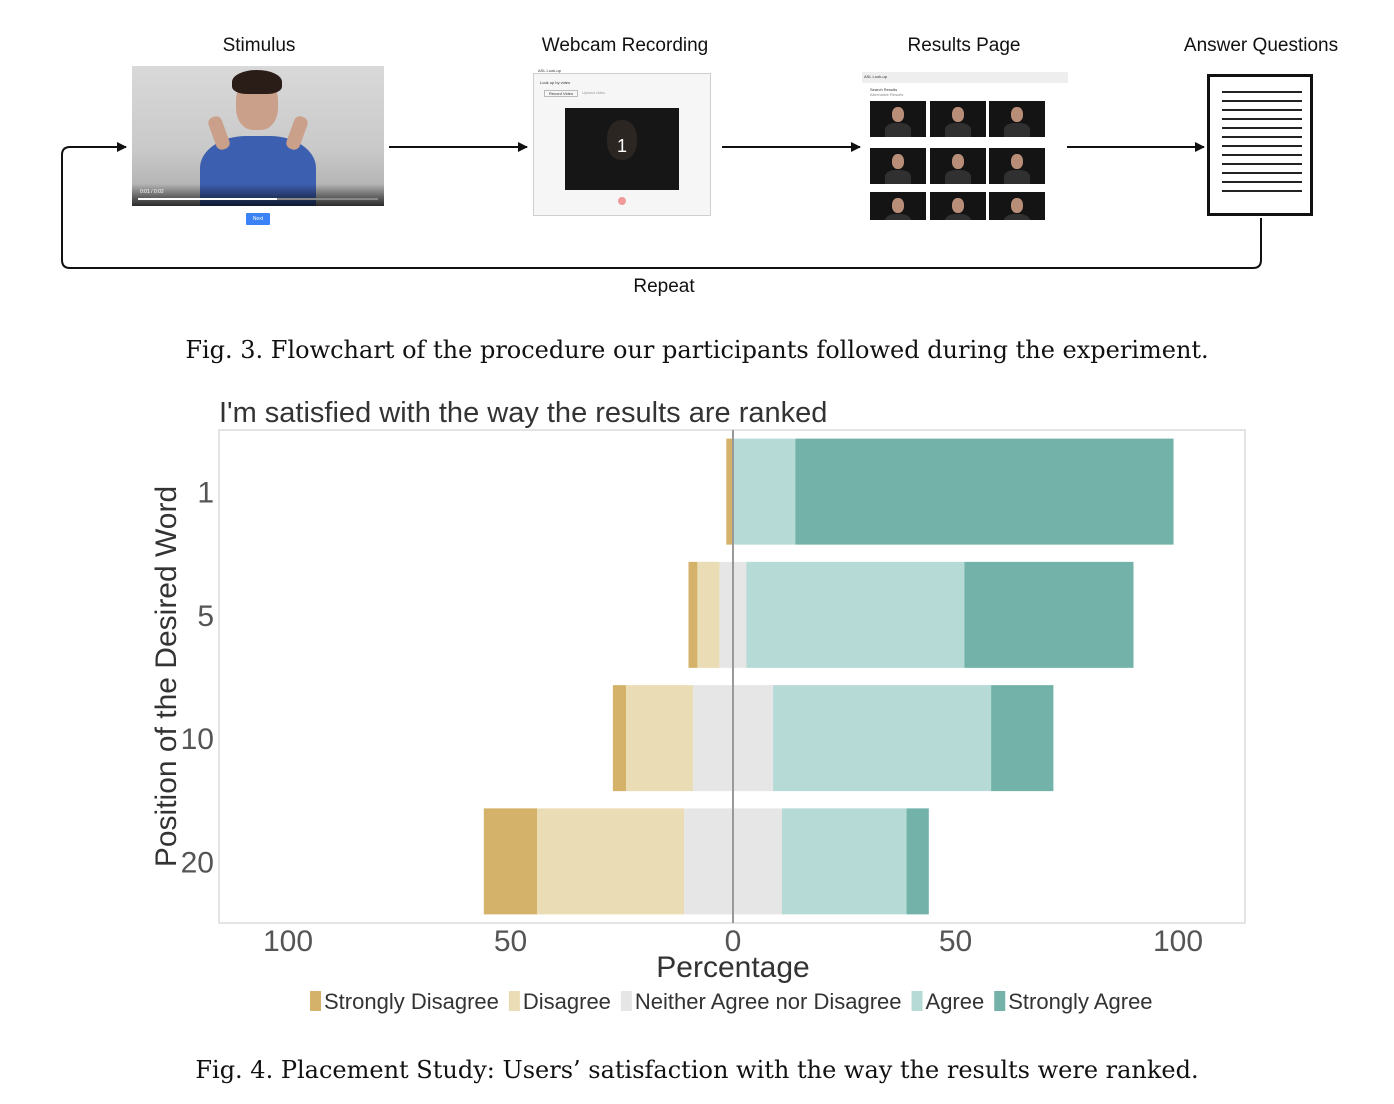 The width and height of the screenshot is (1394, 1104). What do you see at coordinates (567, 1001) in the screenshot?
I see `legend-label: Disagree` at bounding box center [567, 1001].